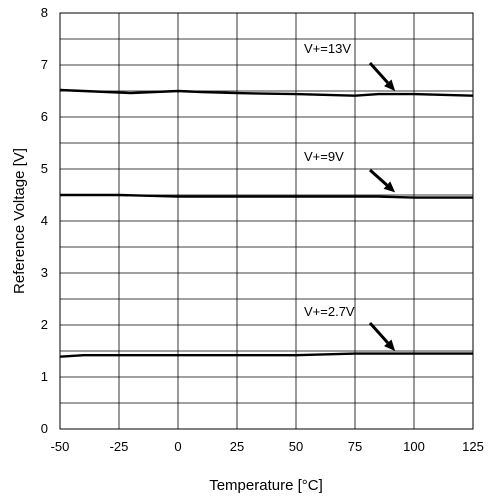  What do you see at coordinates (266, 485) in the screenshot?
I see `x-axis-label: Temperature [°C]` at bounding box center [266, 485].